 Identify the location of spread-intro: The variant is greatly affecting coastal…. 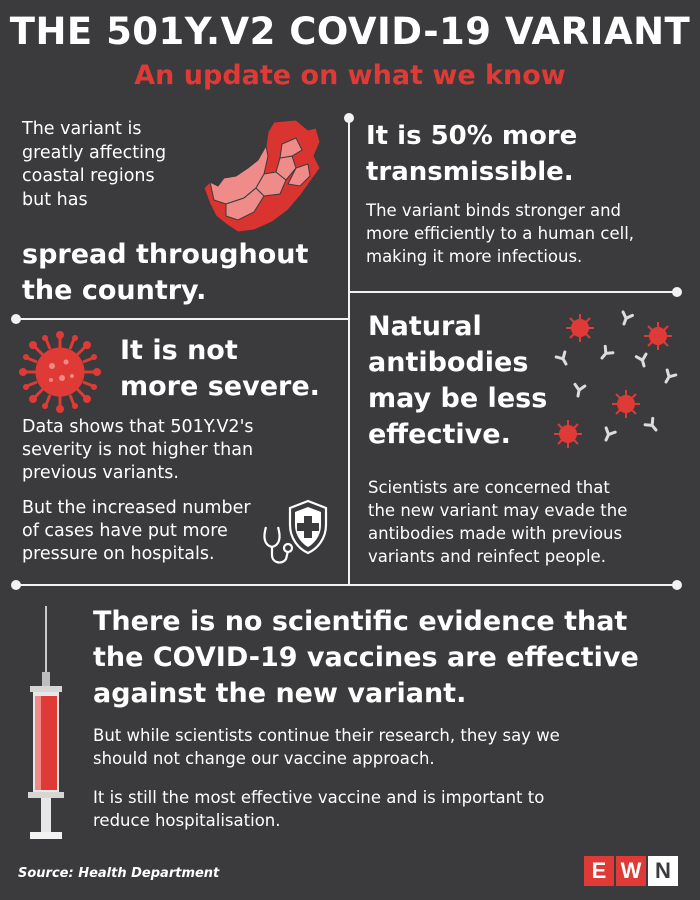
(94, 164).